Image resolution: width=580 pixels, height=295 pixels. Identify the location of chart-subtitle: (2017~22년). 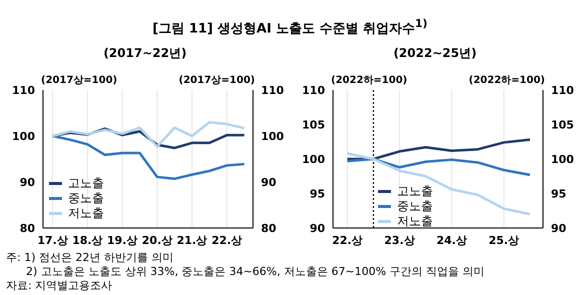
(145, 53).